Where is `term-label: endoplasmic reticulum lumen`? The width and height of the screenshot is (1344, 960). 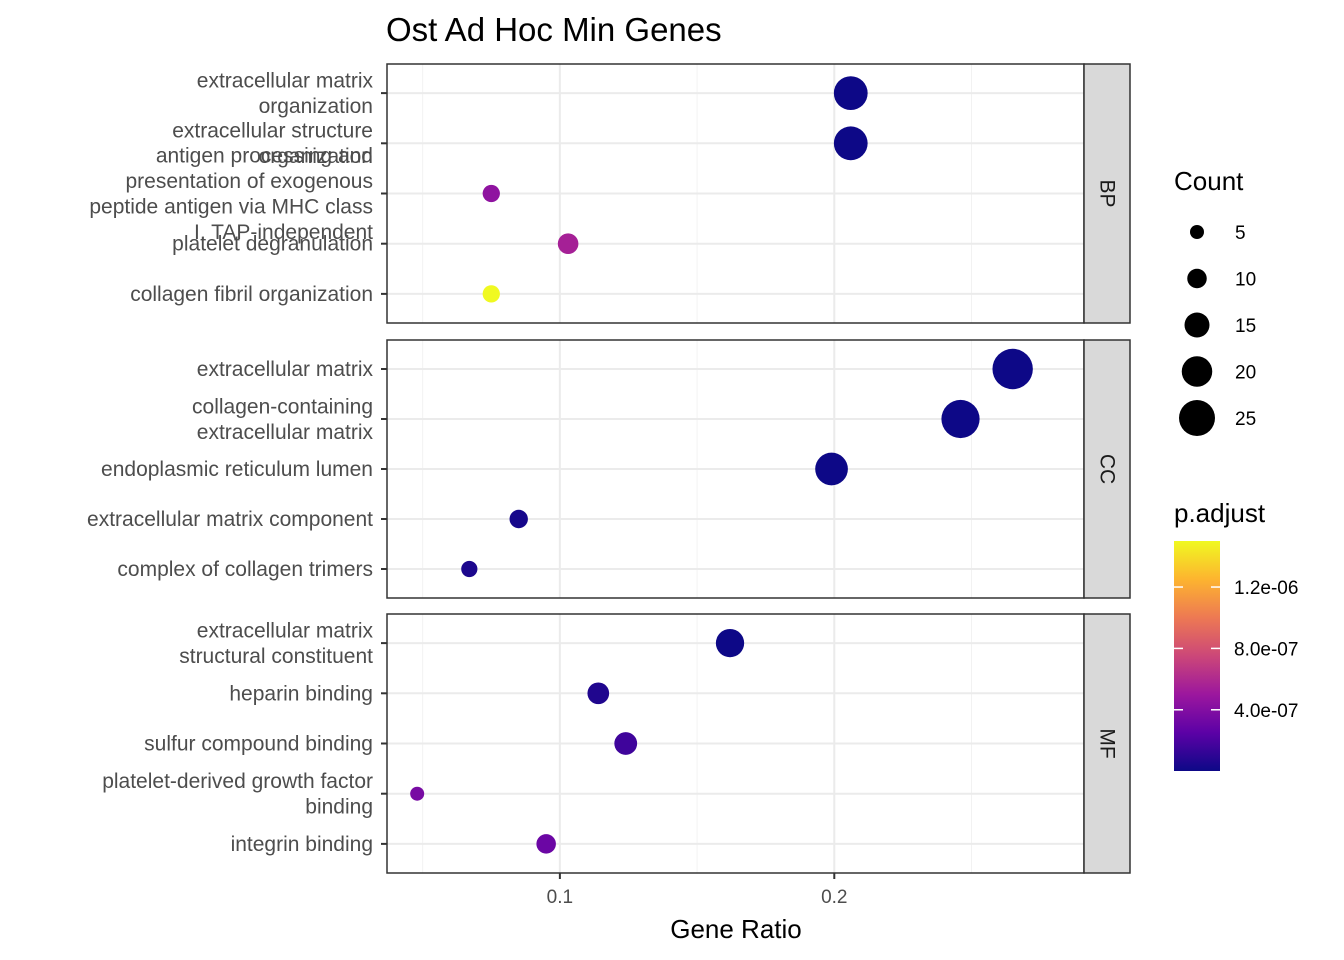
term-label: endoplasmic reticulum lumen is located at coordinates (237, 469).